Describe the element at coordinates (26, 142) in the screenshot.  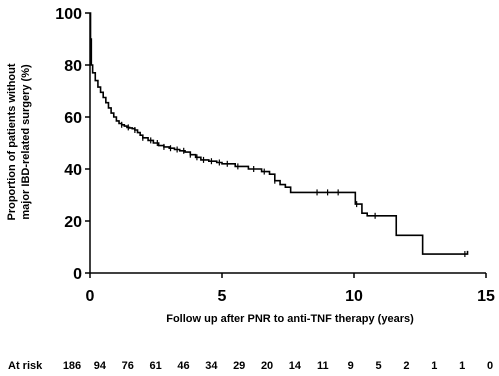
I see `y-axis-label-line2: major IBD-related surgery (%)` at that location.